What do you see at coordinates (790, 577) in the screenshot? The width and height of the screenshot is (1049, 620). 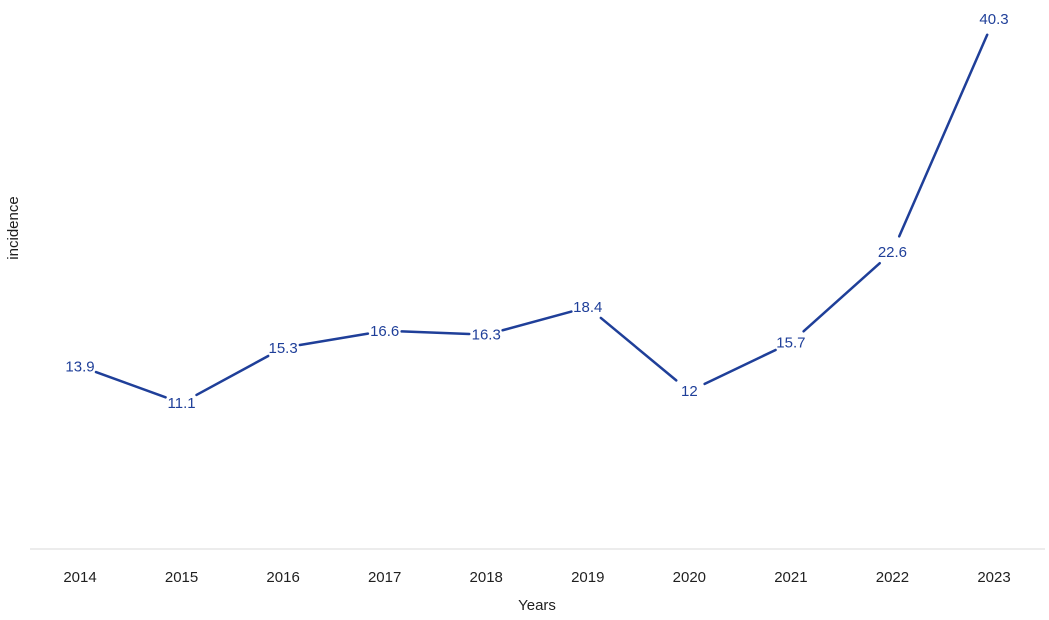 I see `x-tick-label: 2021` at bounding box center [790, 577].